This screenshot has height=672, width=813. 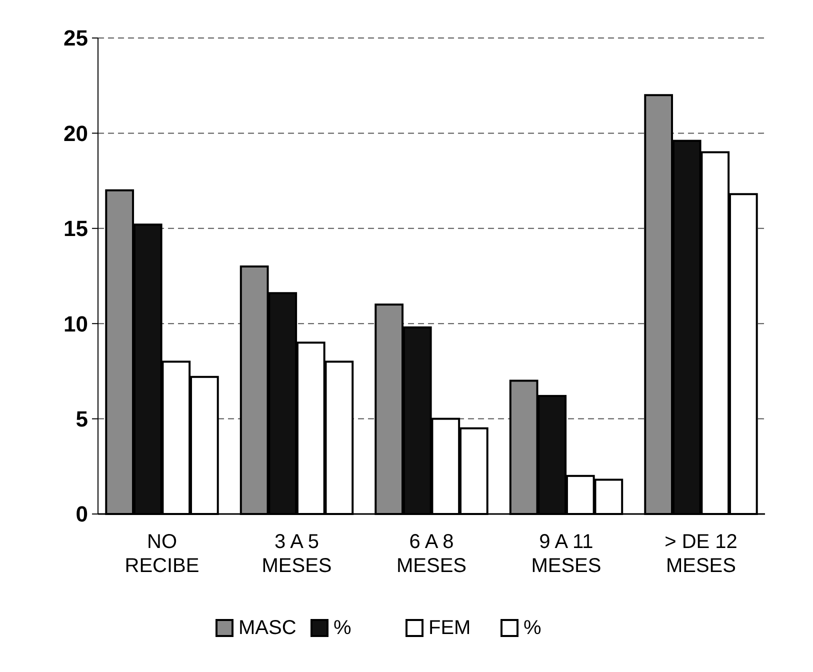 What do you see at coordinates (267, 628) in the screenshot?
I see `legend-label: MASC` at bounding box center [267, 628].